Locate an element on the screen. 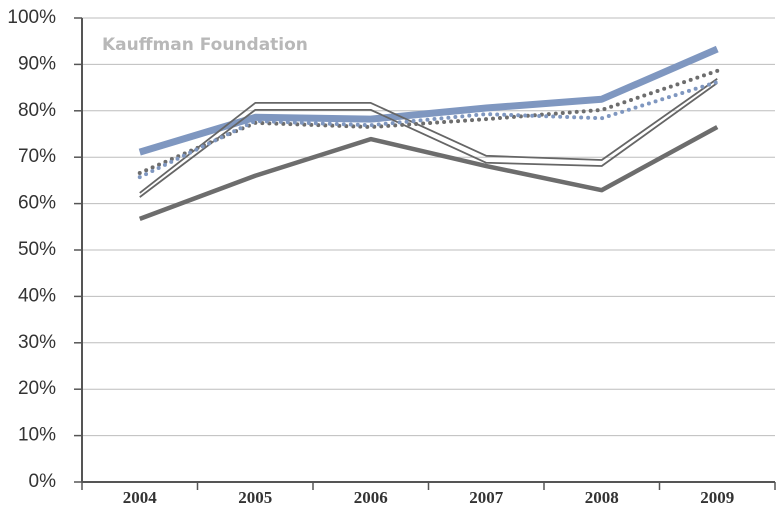 The image size is (780, 514). y-tick-label: 70% is located at coordinates (37, 156).